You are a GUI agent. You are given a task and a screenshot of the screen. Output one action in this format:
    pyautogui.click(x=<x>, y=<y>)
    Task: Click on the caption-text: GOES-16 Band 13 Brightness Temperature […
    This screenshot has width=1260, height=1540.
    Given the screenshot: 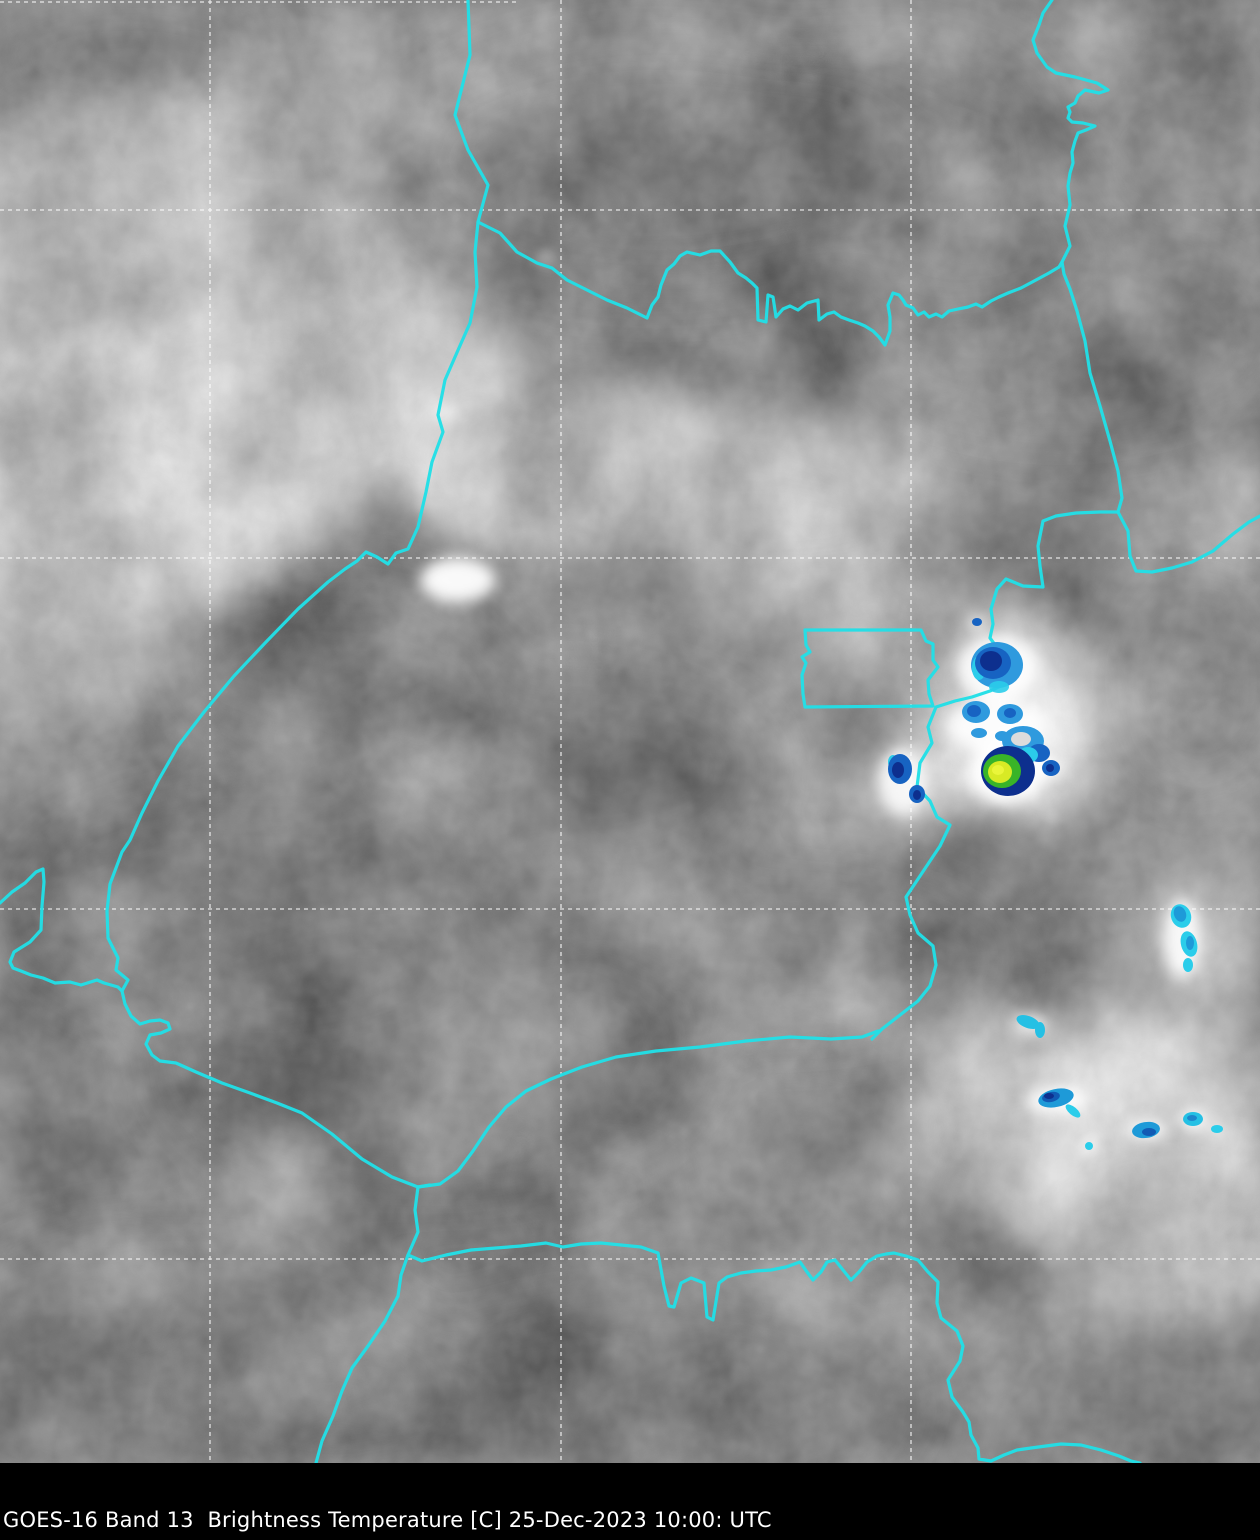 What is the action you would take?
    pyautogui.click(x=387, y=1519)
    